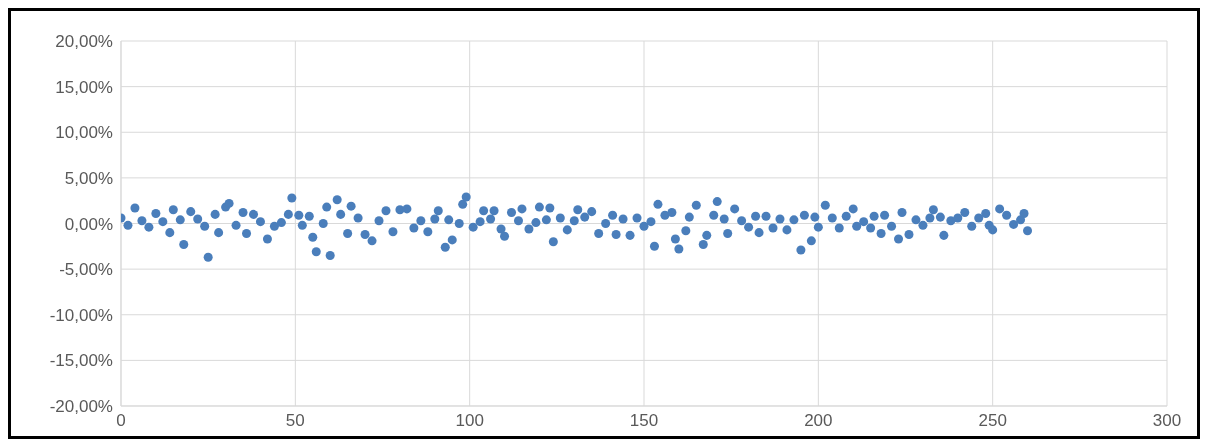 This screenshot has width=1206, height=441. Describe the element at coordinates (81, 407) in the screenshot. I see `y-tick-label: -20,00%` at that location.